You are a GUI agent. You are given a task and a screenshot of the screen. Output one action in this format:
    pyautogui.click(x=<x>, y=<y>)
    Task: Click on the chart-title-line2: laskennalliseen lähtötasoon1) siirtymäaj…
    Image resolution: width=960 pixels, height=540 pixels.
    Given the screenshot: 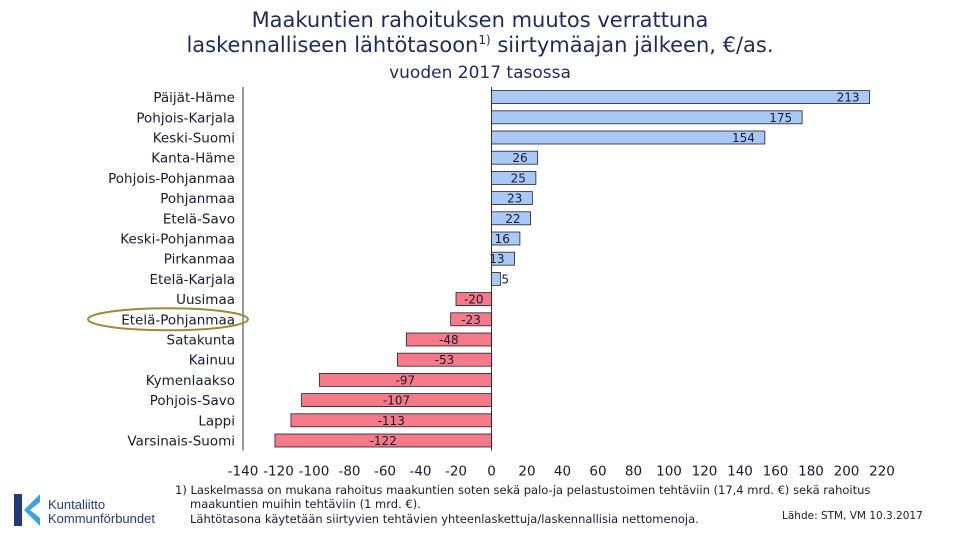 What is the action you would take?
    pyautogui.click(x=480, y=45)
    